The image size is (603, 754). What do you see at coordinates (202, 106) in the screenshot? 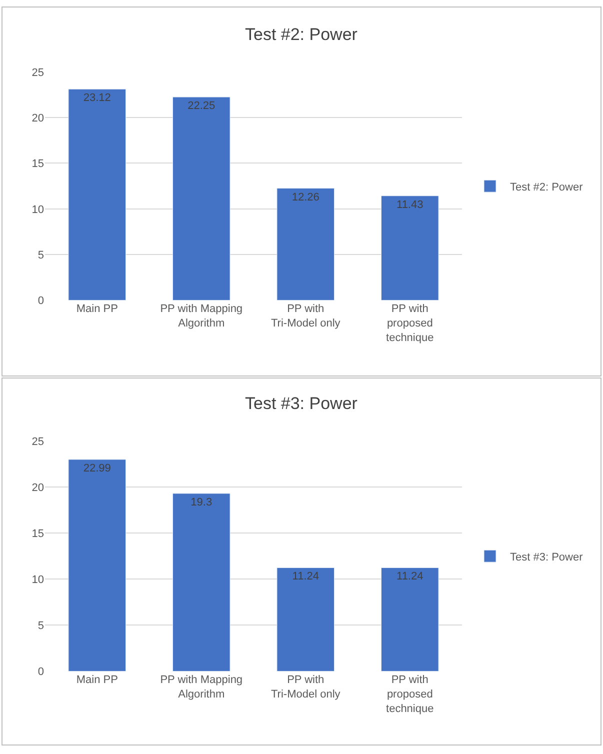
I see `data-label: 22.25` at bounding box center [202, 106].